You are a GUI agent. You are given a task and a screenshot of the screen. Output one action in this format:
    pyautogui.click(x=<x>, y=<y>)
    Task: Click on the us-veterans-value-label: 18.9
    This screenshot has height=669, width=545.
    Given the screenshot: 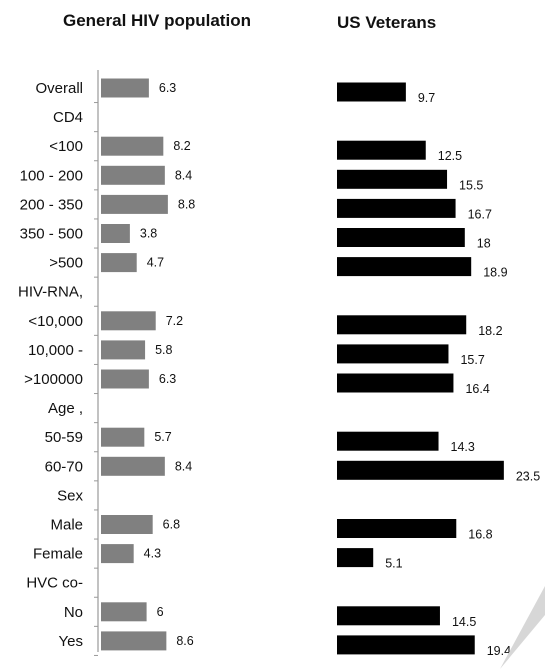 What is the action you would take?
    pyautogui.click(x=495, y=273)
    